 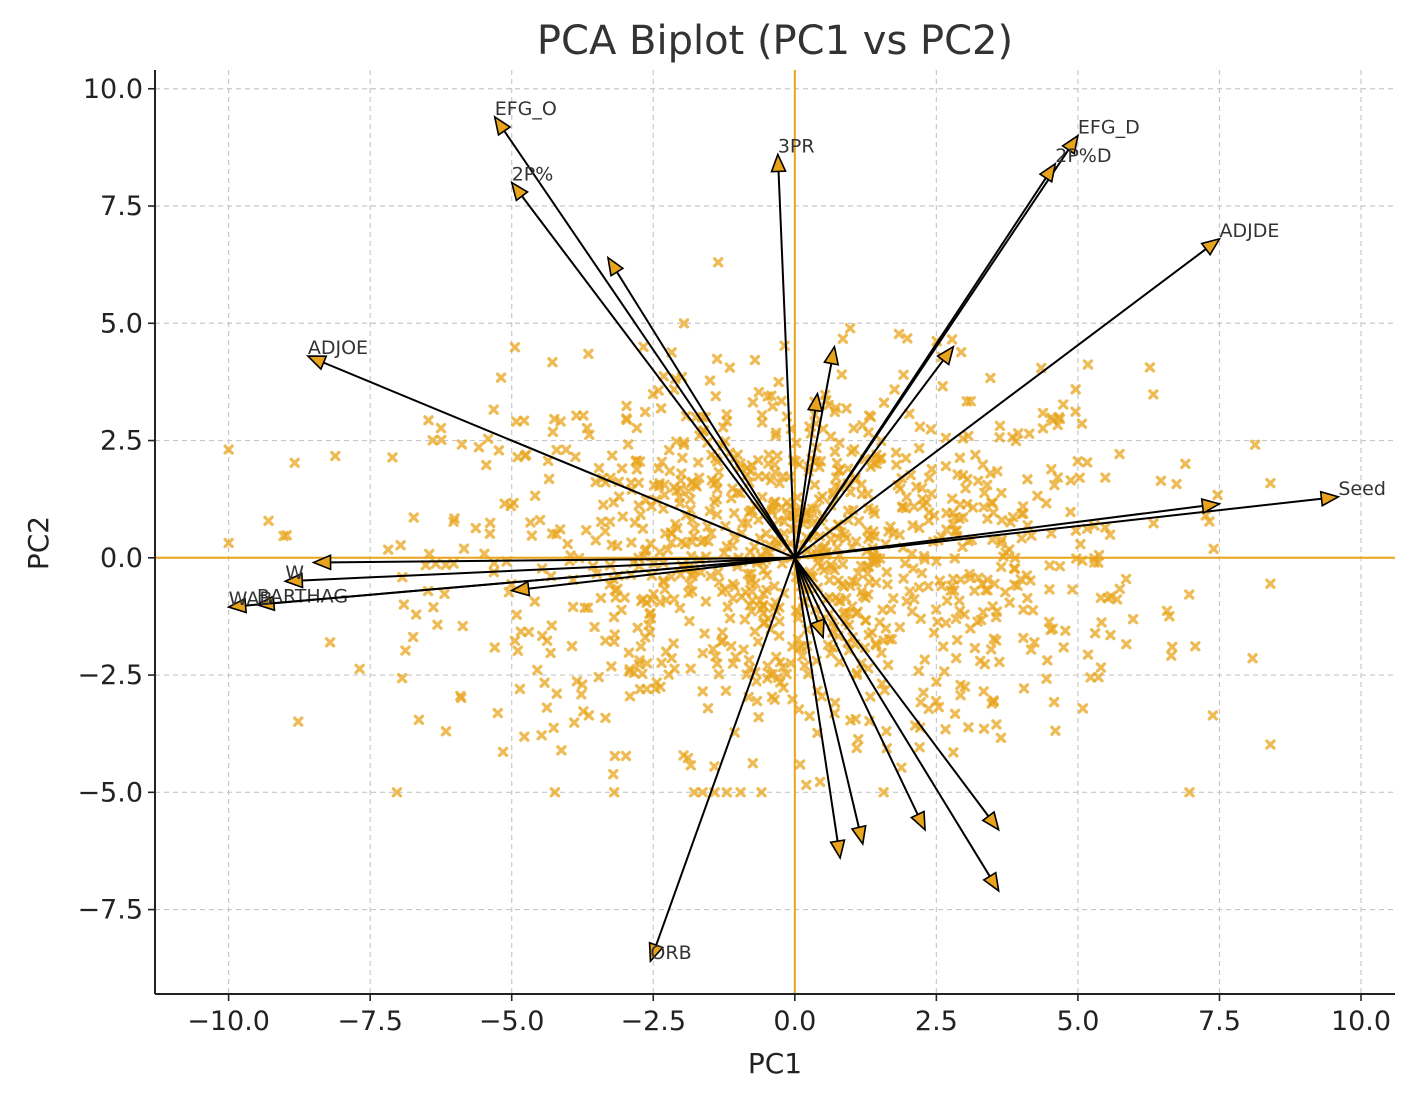 I want to click on loading-label: ADJOE, so click(x=338, y=348).